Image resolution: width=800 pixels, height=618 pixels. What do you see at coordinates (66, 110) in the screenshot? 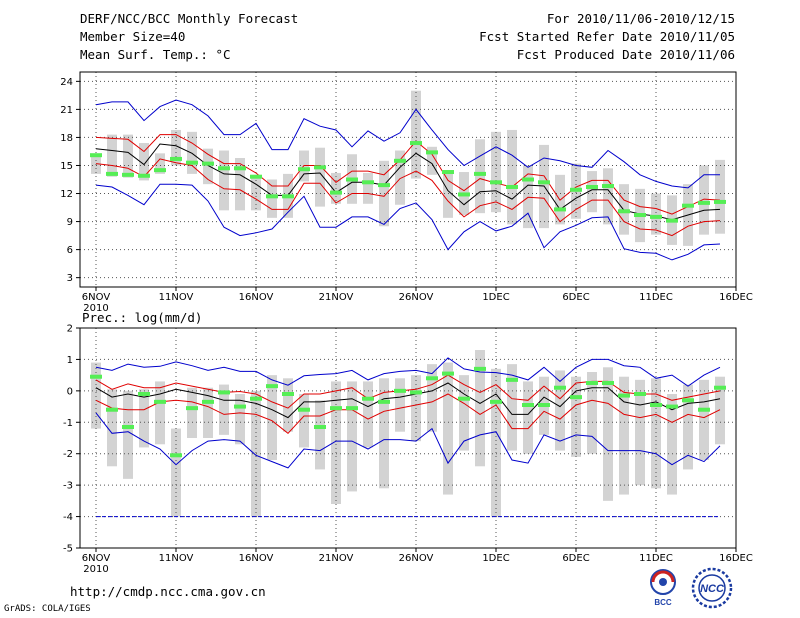
I see `temp-y-tick-label: 21` at bounding box center [66, 110].